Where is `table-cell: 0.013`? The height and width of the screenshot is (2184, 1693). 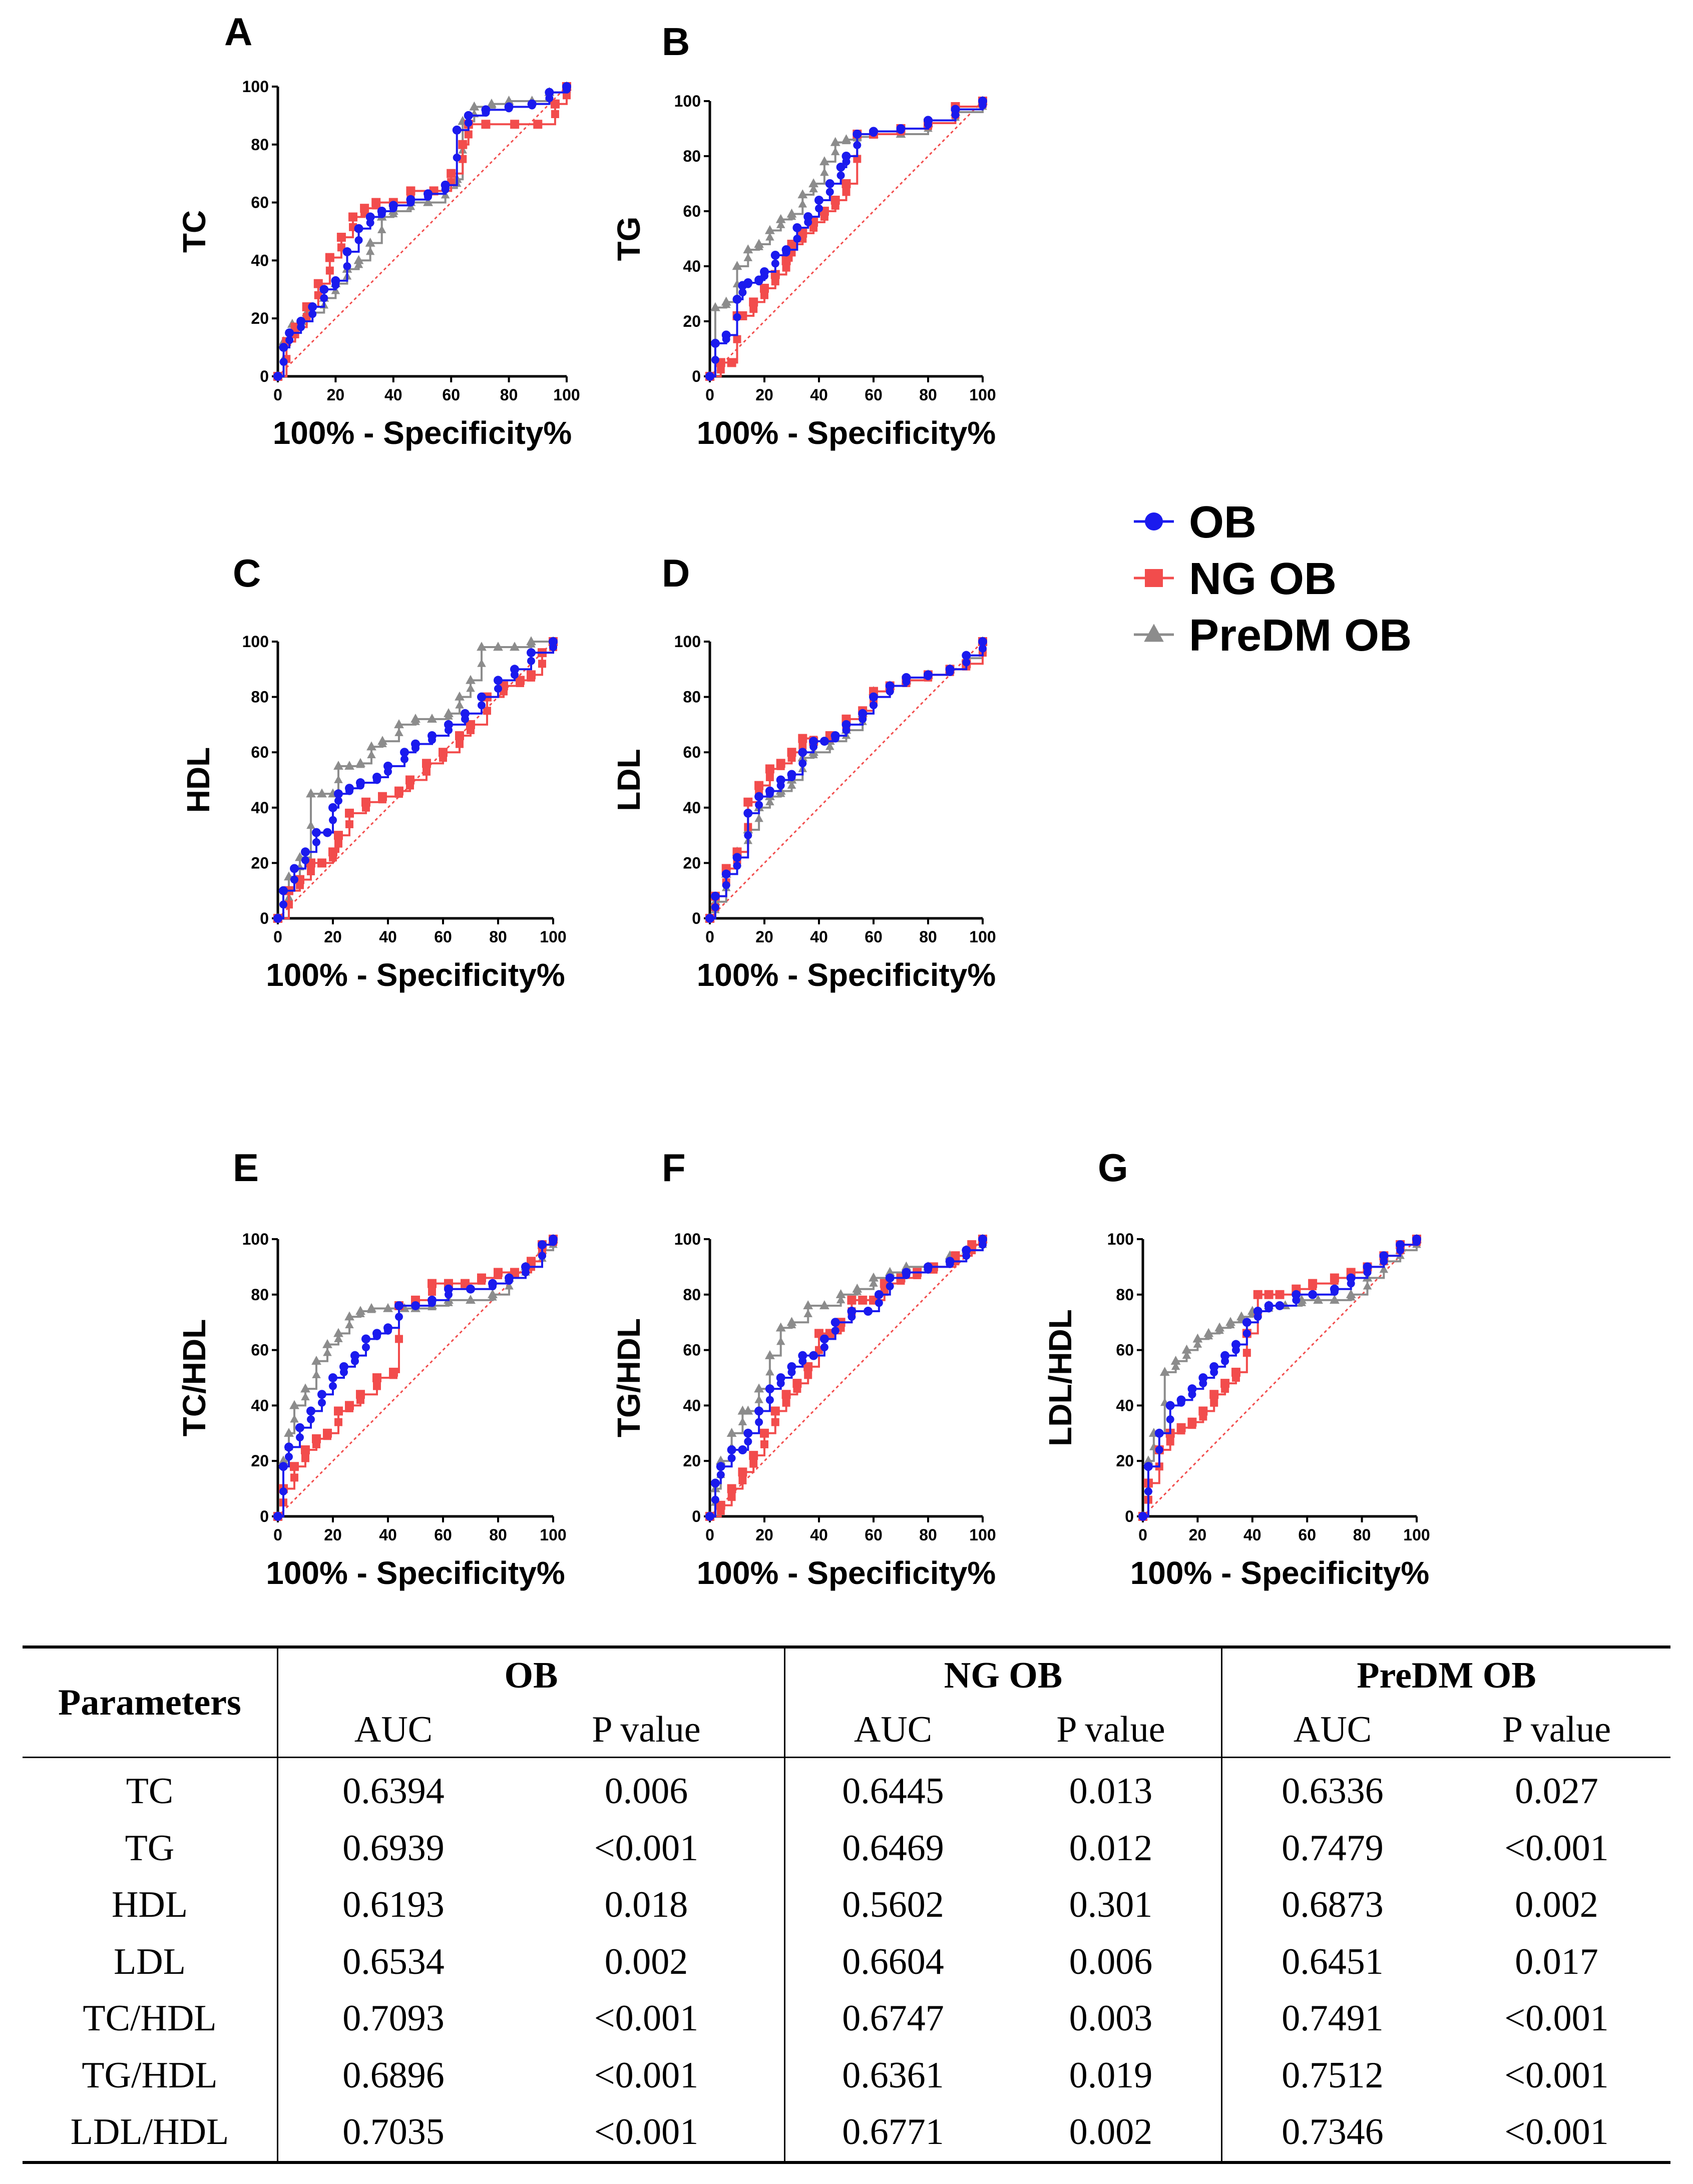 table-cell: 0.013 is located at coordinates (1111, 1788).